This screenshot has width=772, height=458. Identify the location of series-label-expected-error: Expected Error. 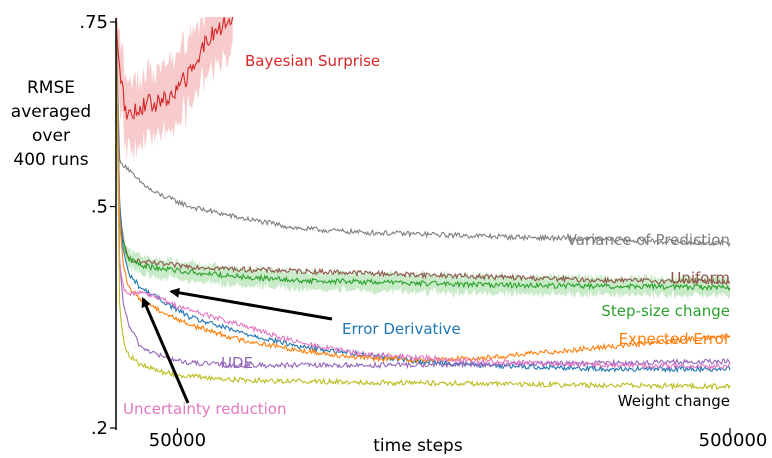
(675, 339).